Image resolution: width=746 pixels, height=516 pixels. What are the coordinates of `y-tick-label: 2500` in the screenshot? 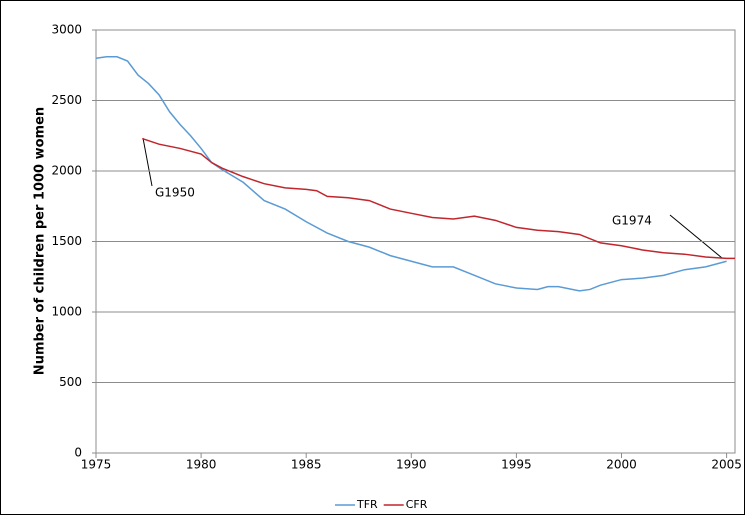 It's located at (66, 100).